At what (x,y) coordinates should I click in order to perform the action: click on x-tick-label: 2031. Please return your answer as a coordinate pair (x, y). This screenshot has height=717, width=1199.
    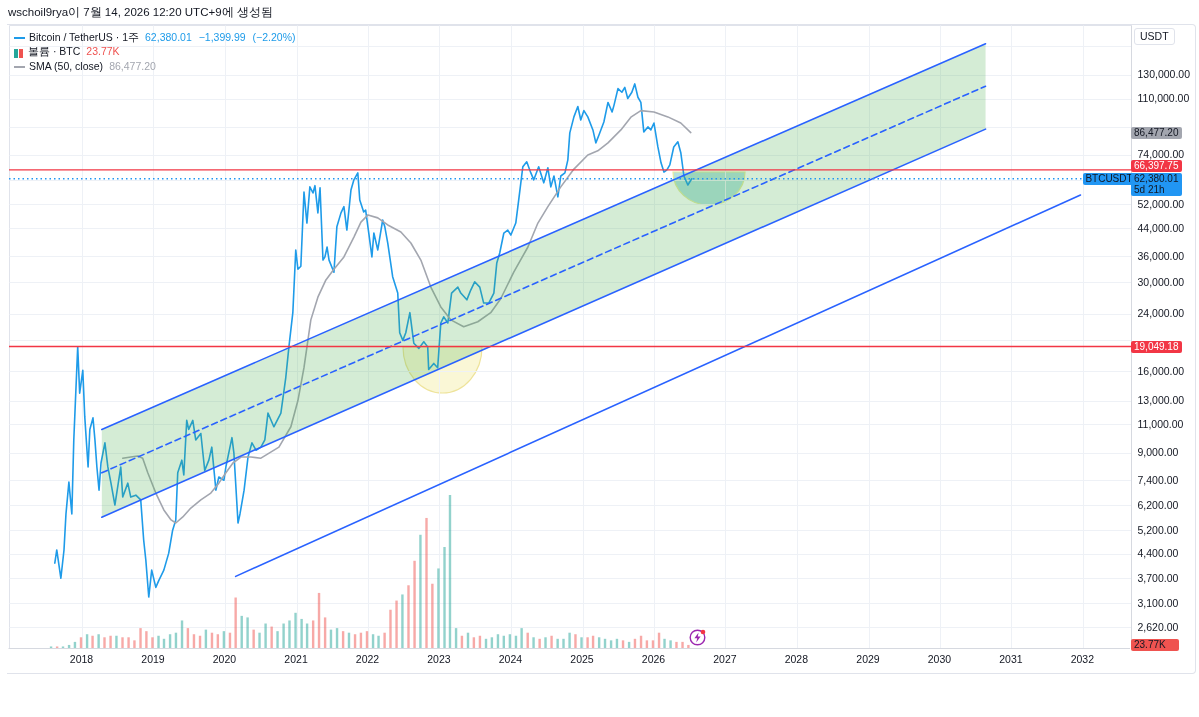
    Looking at the image, I should click on (1011, 658).